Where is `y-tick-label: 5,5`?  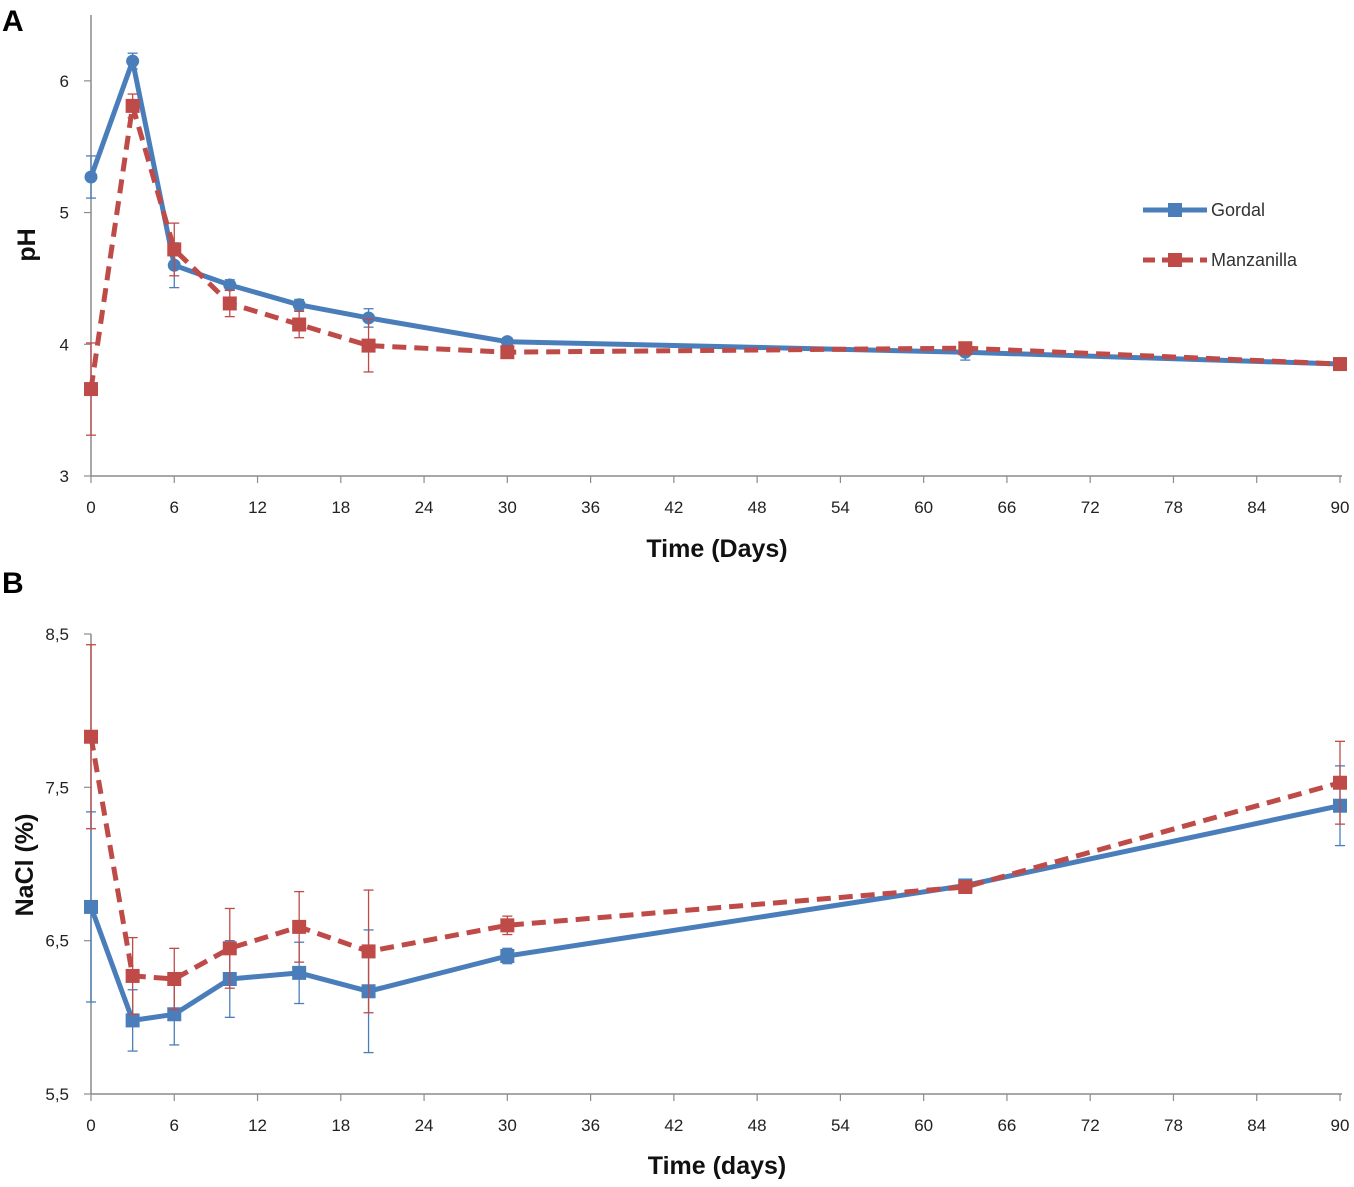 y-tick-label: 5,5 is located at coordinates (57, 1094).